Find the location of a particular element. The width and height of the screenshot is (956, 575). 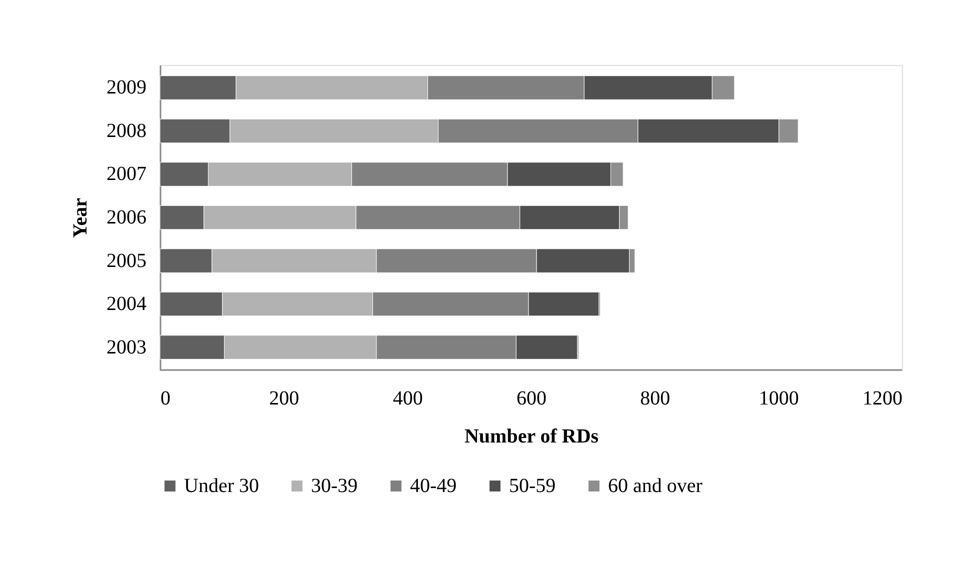

x-tick-label: 400 is located at coordinates (407, 399).